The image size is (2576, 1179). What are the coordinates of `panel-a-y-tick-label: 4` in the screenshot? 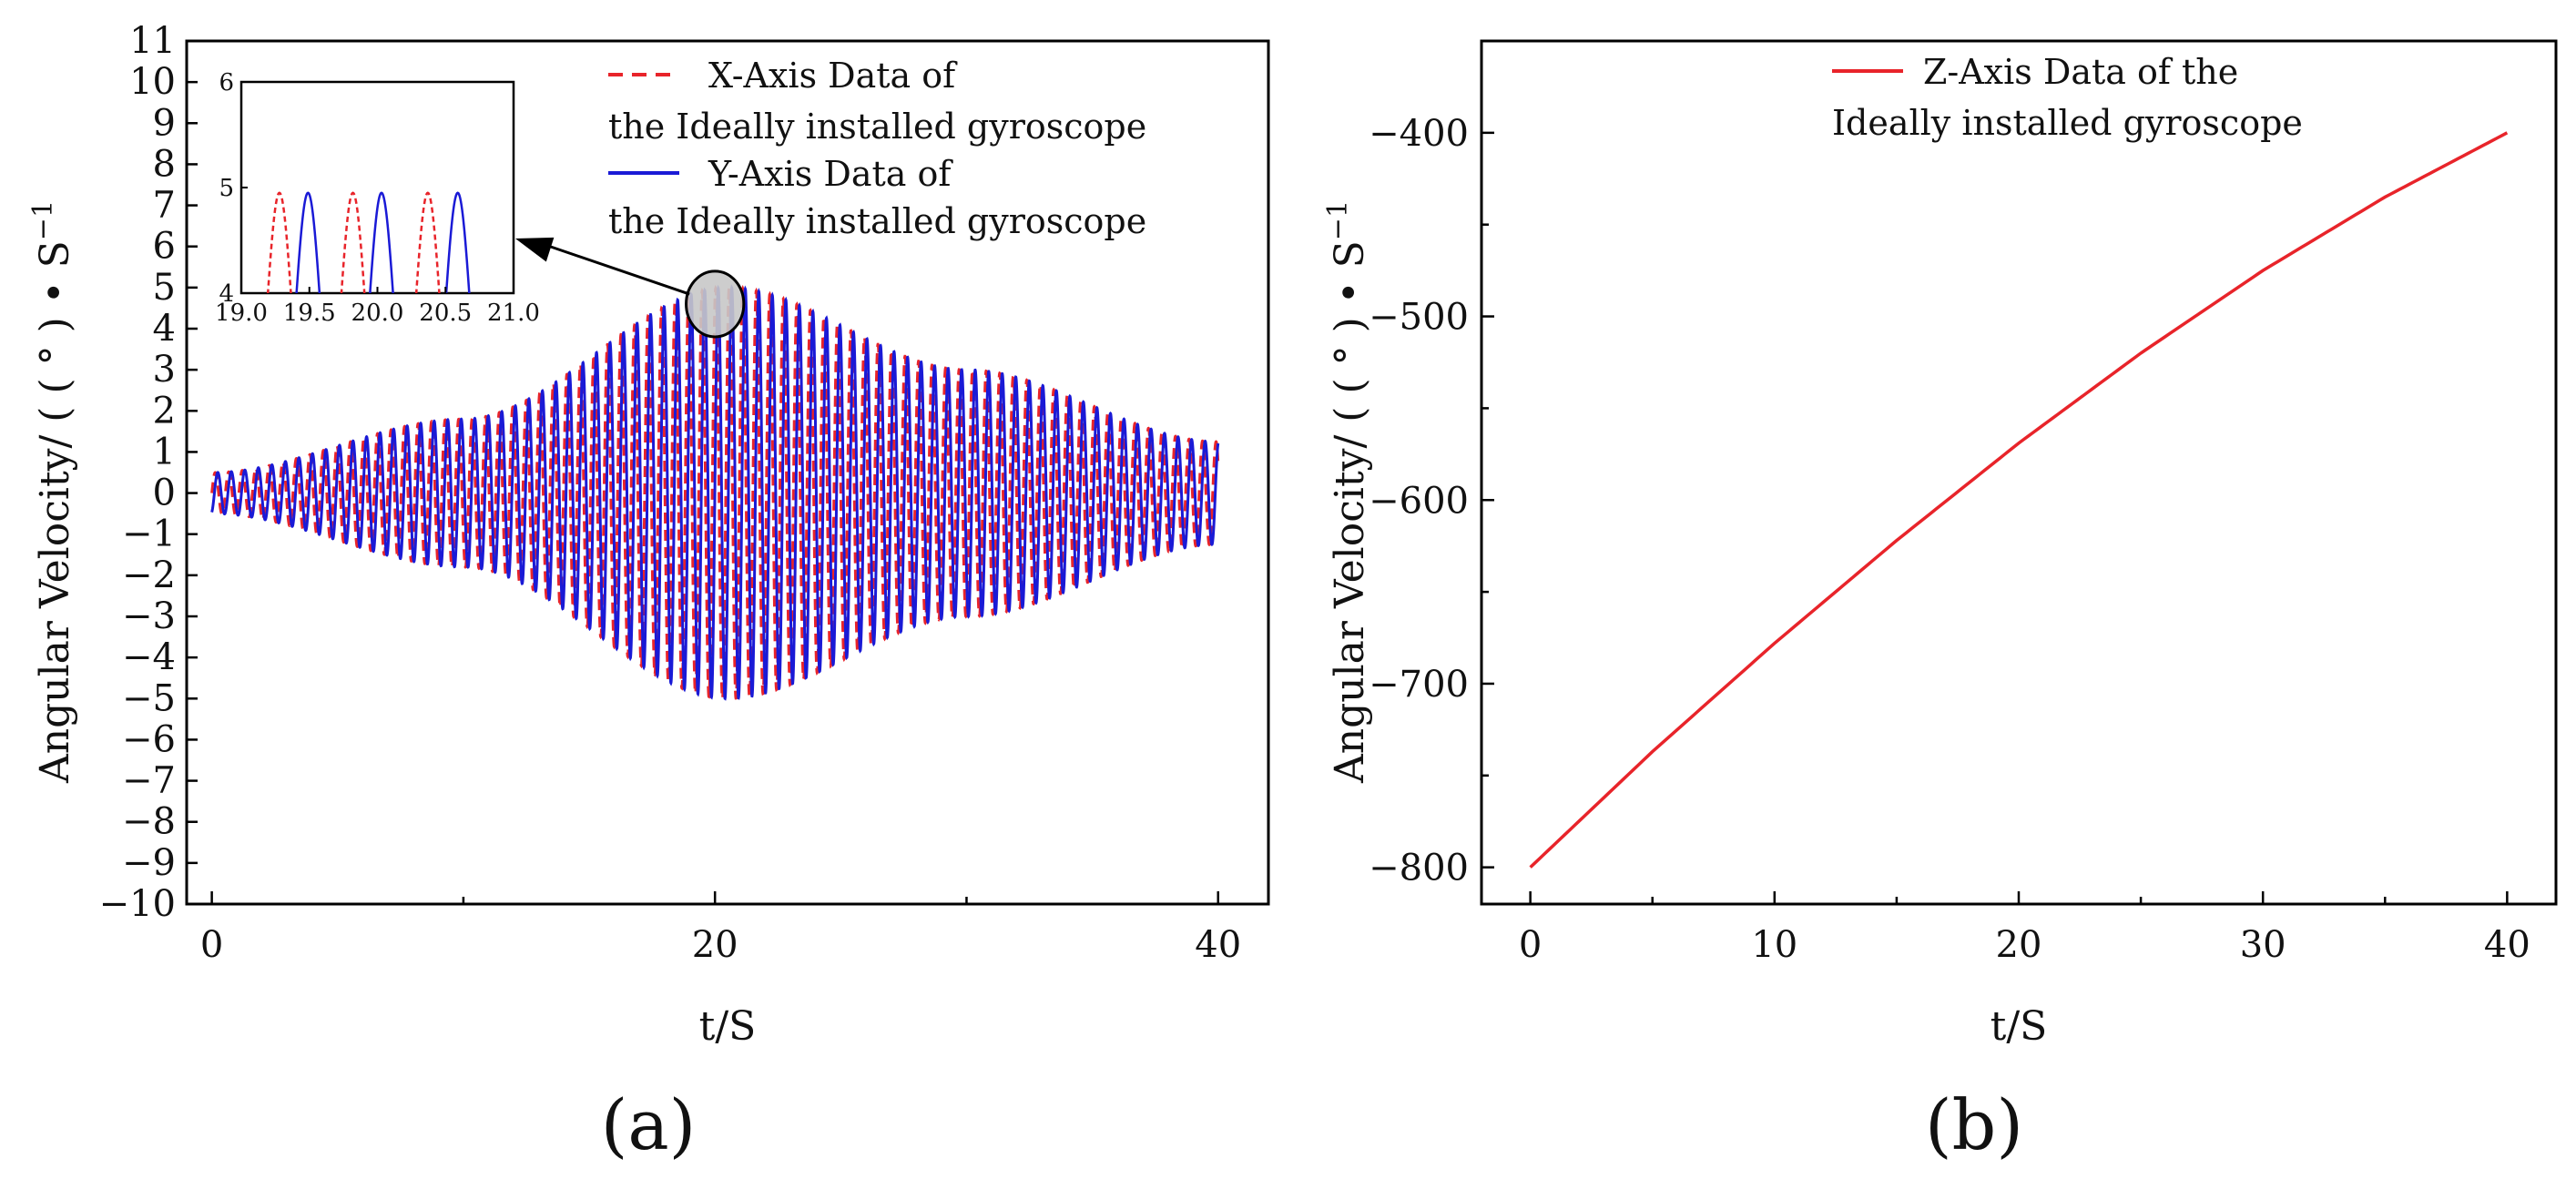 It's located at (165, 329).